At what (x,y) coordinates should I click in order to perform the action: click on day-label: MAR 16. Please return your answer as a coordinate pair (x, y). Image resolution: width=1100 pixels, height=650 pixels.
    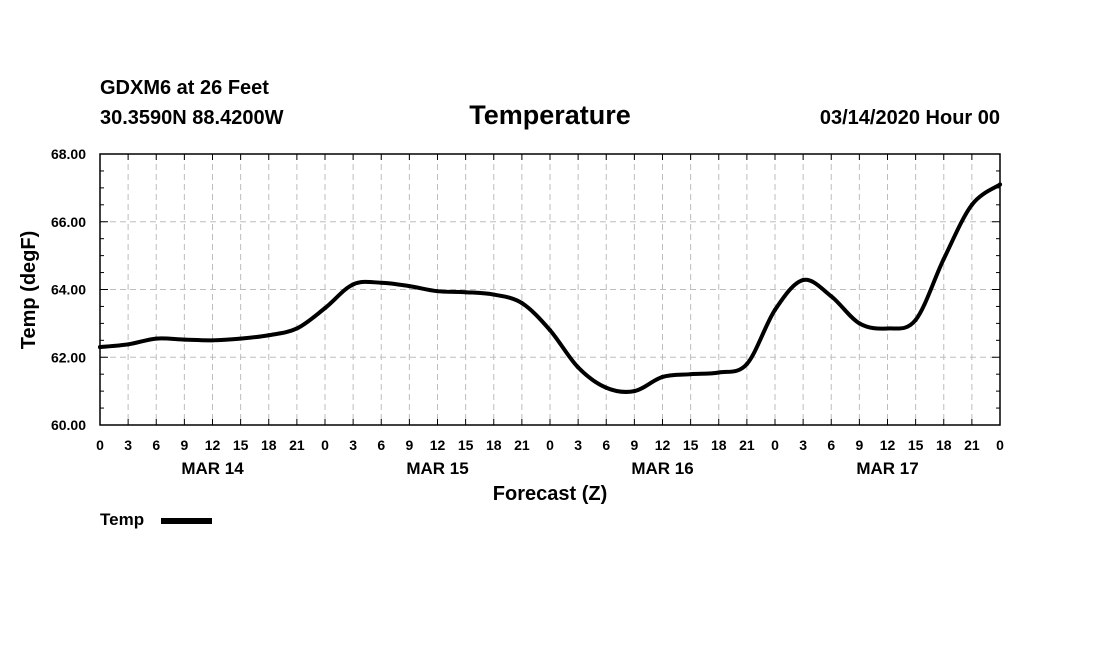
    Looking at the image, I should click on (662, 468).